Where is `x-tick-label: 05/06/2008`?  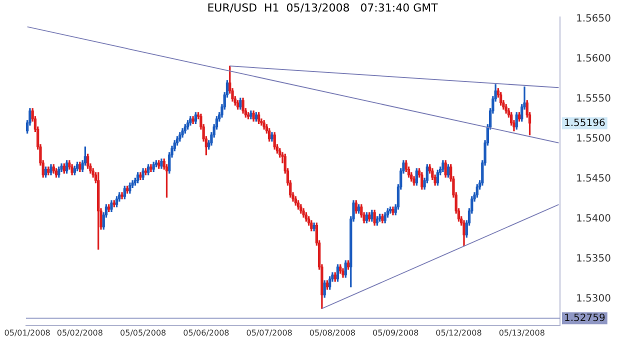
x-tick-label: 05/06/2008 is located at coordinates (206, 333).